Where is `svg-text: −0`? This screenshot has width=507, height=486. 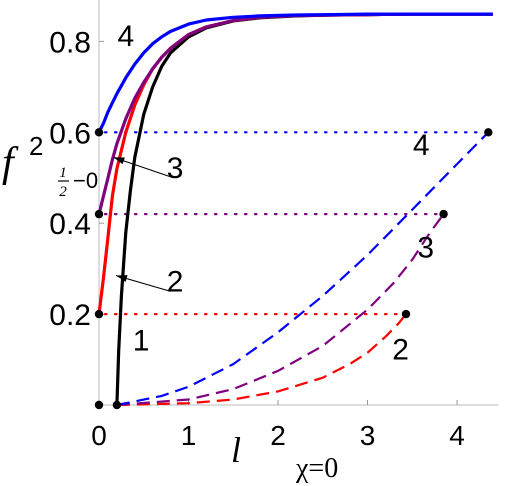 svg-text: −0 is located at coordinates (85, 180).